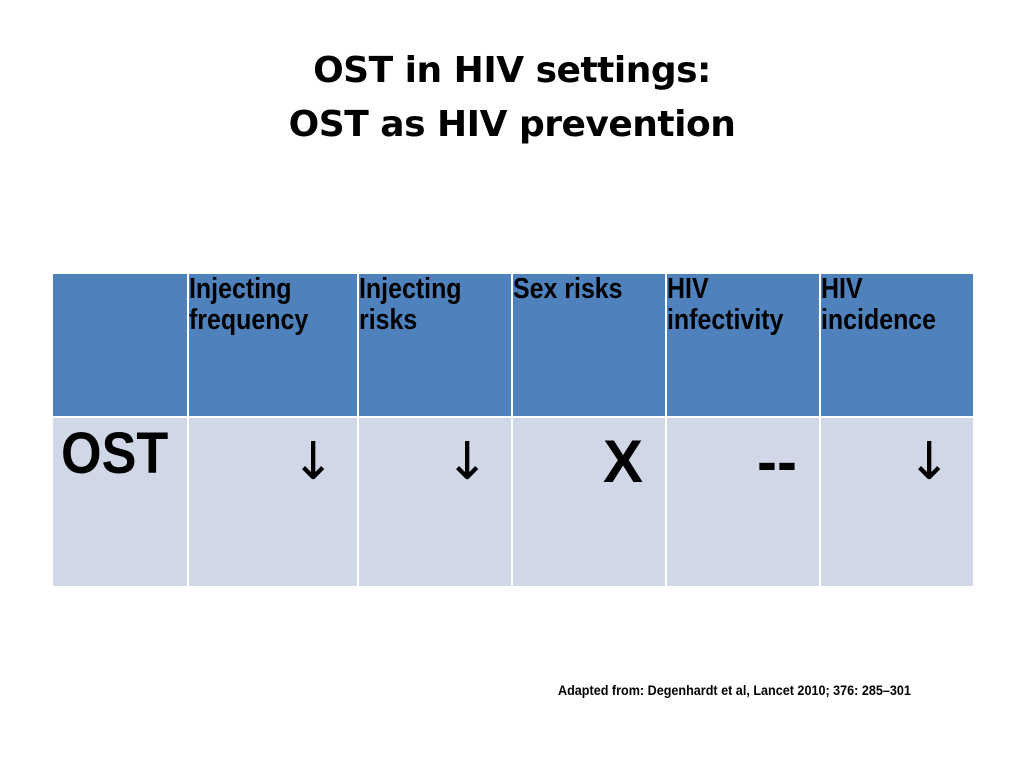 This screenshot has height=768, width=1024. Describe the element at coordinates (249, 304) in the screenshot. I see `column-header-label: Injecting frequency` at that location.